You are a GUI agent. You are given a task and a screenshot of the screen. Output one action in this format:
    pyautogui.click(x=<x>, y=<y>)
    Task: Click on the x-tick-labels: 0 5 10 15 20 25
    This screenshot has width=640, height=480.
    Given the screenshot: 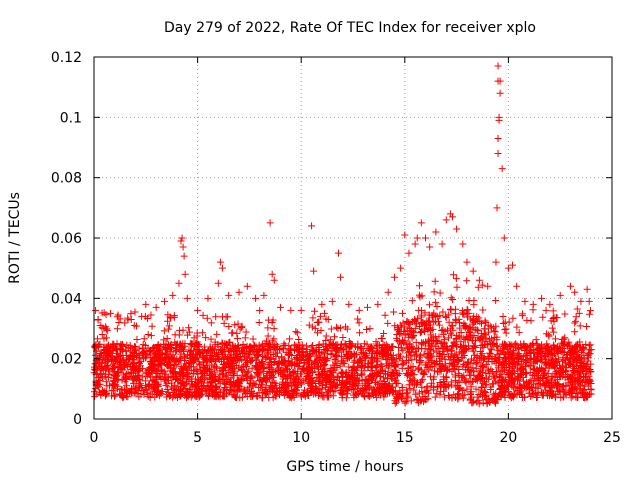 What is the action you would take?
    pyautogui.click(x=355, y=438)
    